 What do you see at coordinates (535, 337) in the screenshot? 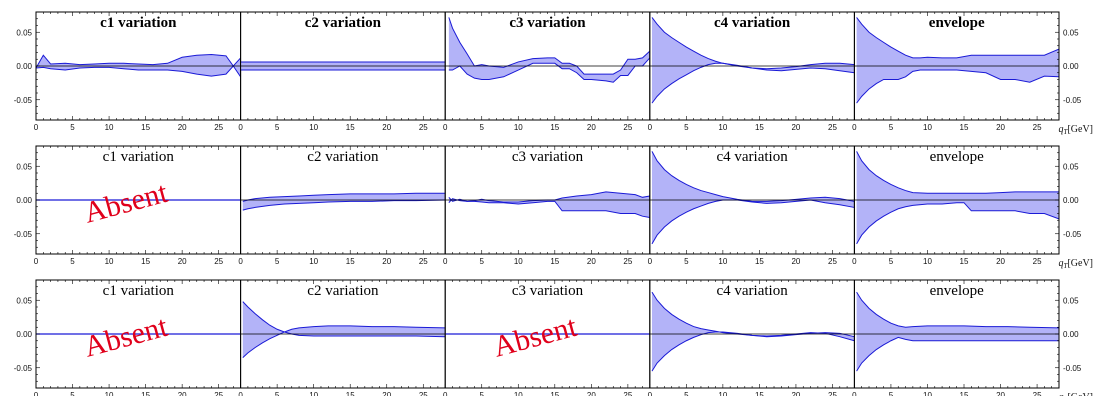
I see `absent-label: Absent` at bounding box center [535, 337].